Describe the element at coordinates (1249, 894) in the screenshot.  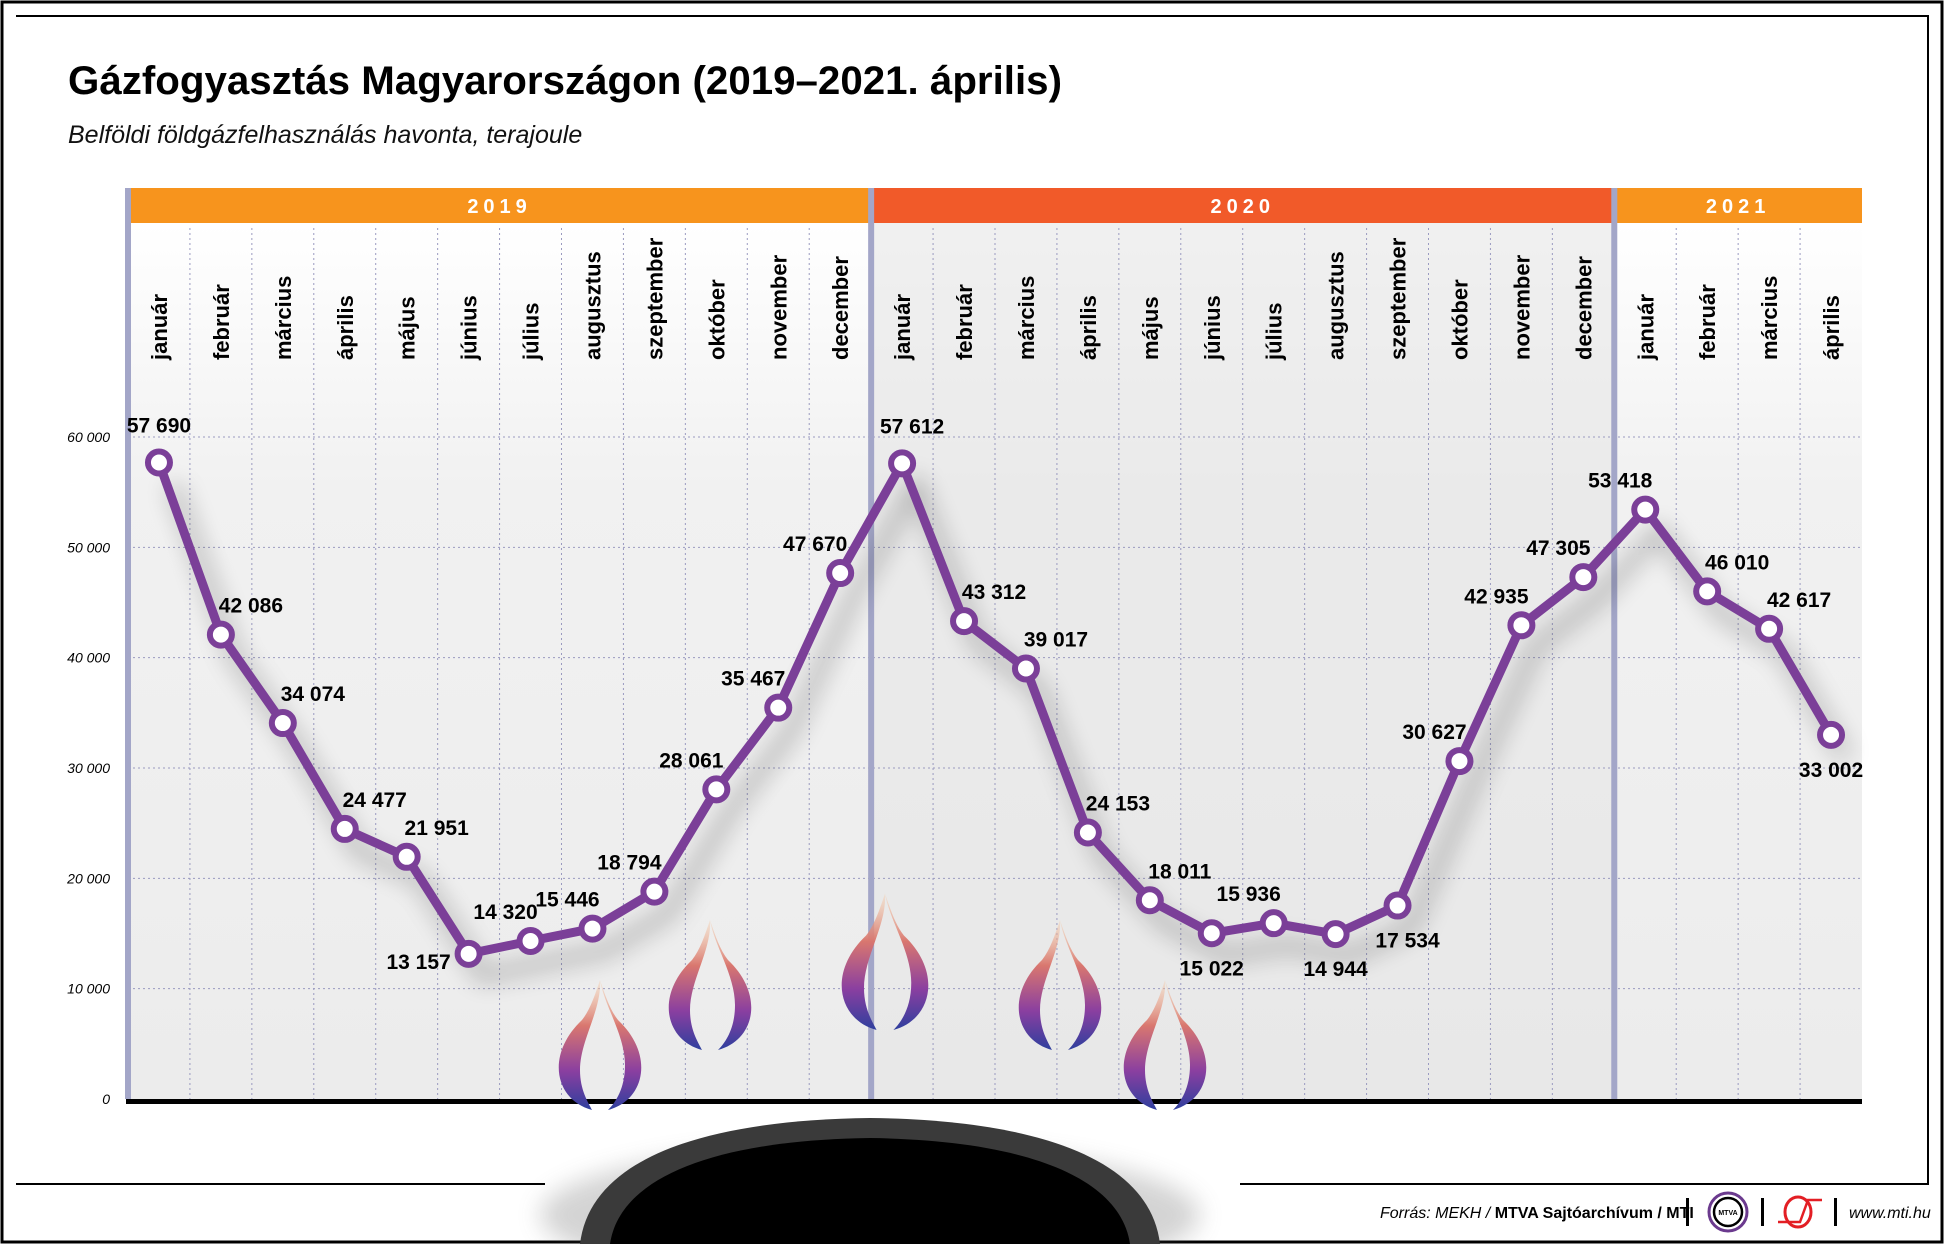
I see `data-label: 15 936` at that location.